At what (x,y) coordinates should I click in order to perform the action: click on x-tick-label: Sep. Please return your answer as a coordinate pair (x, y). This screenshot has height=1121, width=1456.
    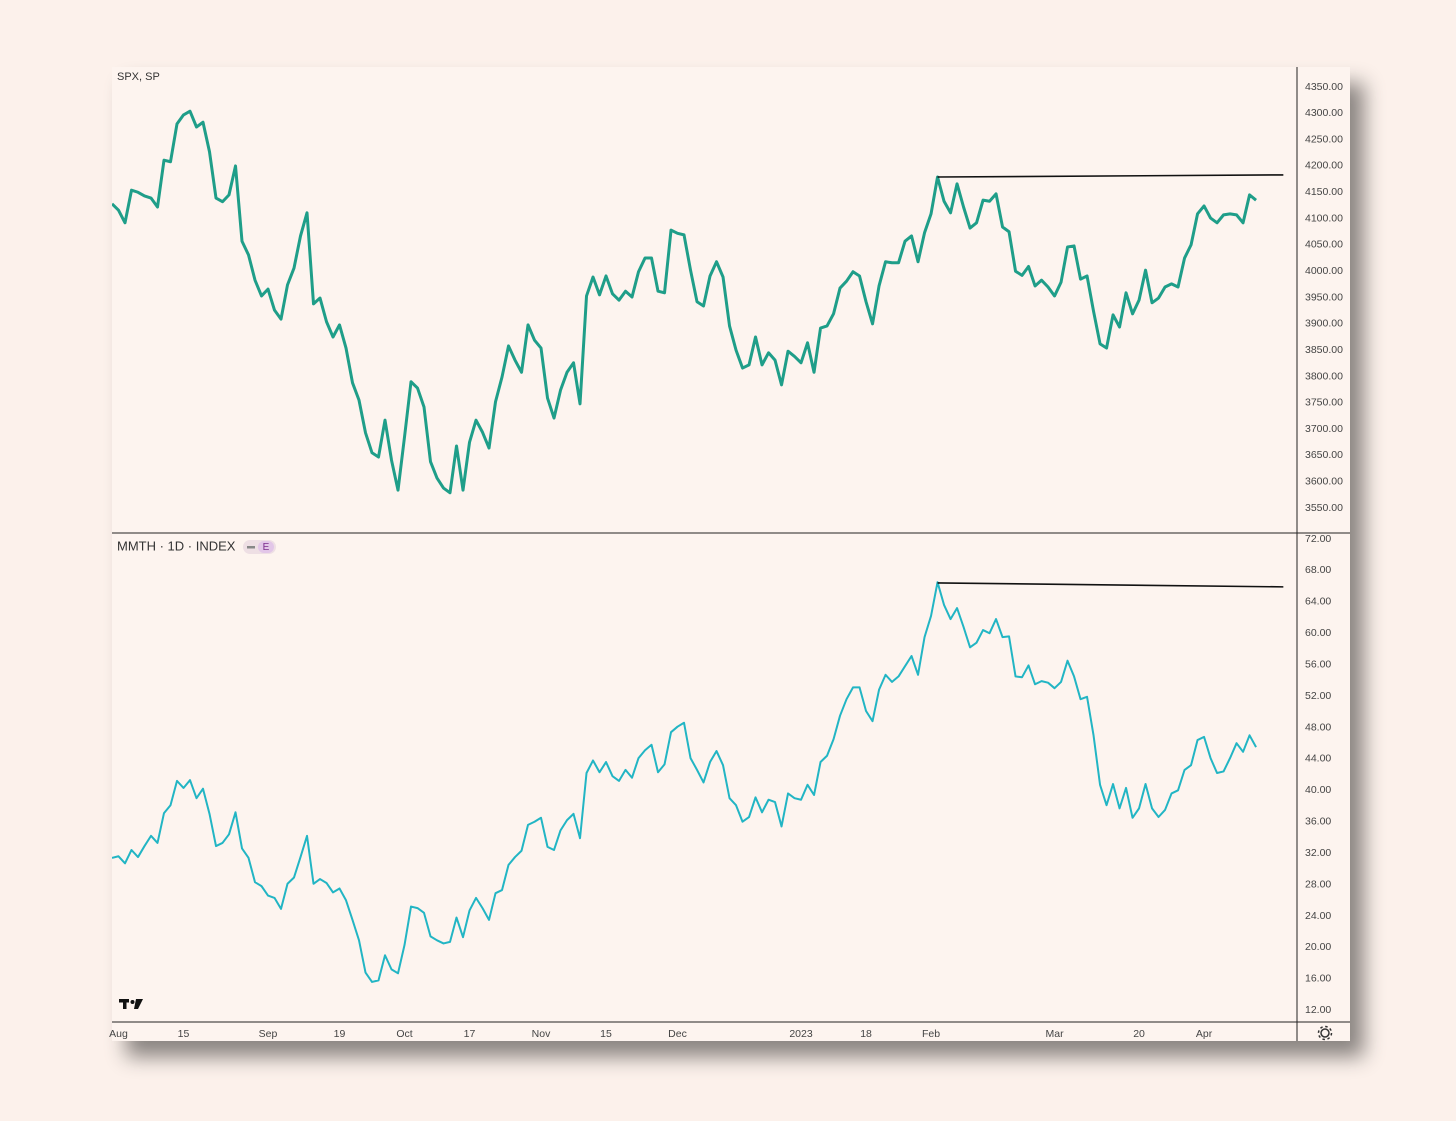
    Looking at the image, I should click on (268, 1034).